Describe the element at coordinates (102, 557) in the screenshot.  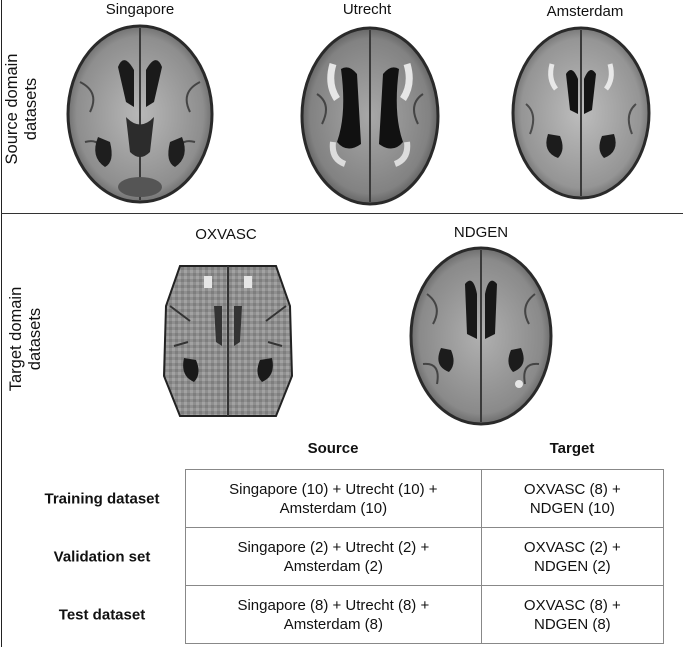
I see `row-label-validation: Validation set` at that location.